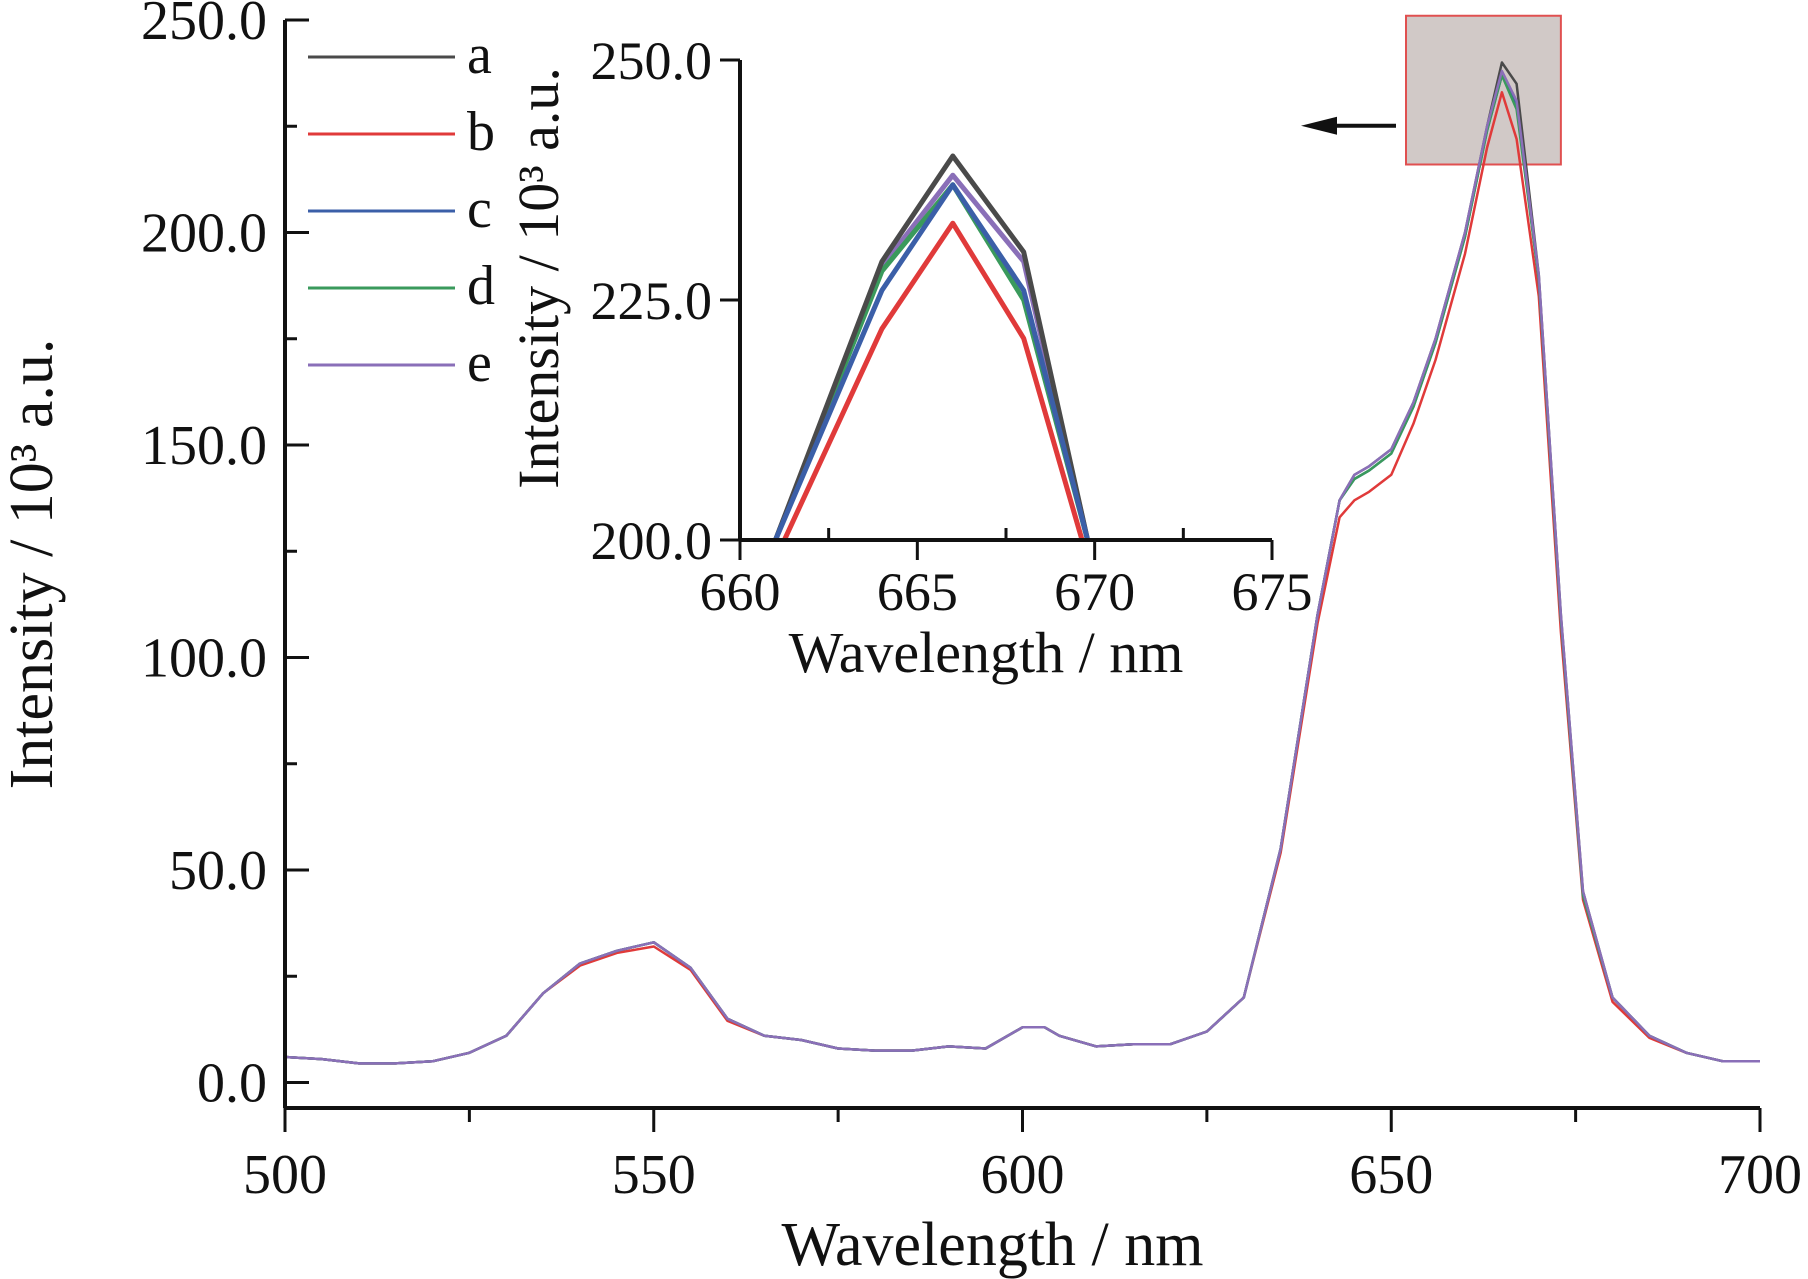 This screenshot has width=1808, height=1279. I want to click on legend-label-e: e, so click(479, 363).